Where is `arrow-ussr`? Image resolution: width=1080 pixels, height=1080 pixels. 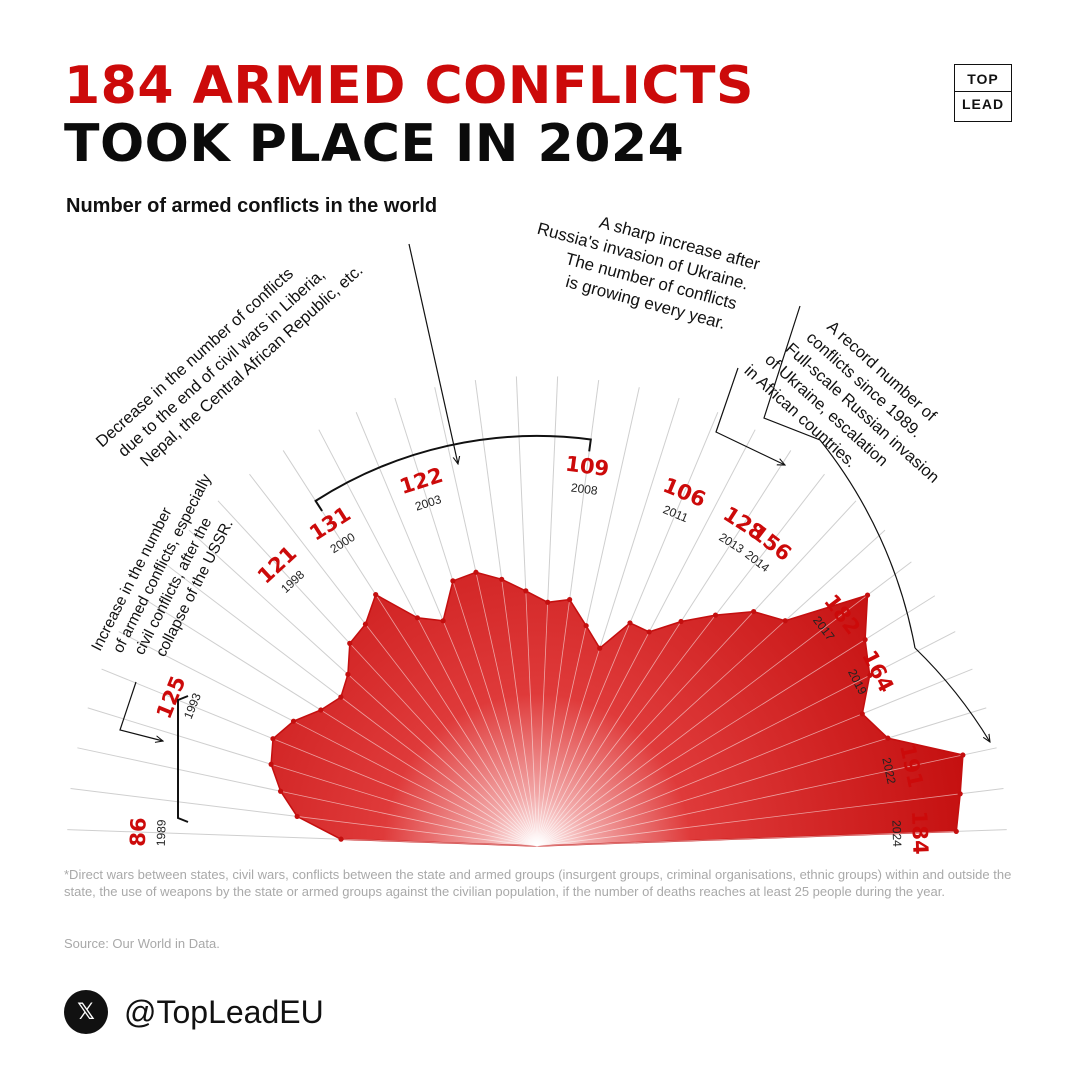
arrow-ussr is located at coordinates (141, 711).